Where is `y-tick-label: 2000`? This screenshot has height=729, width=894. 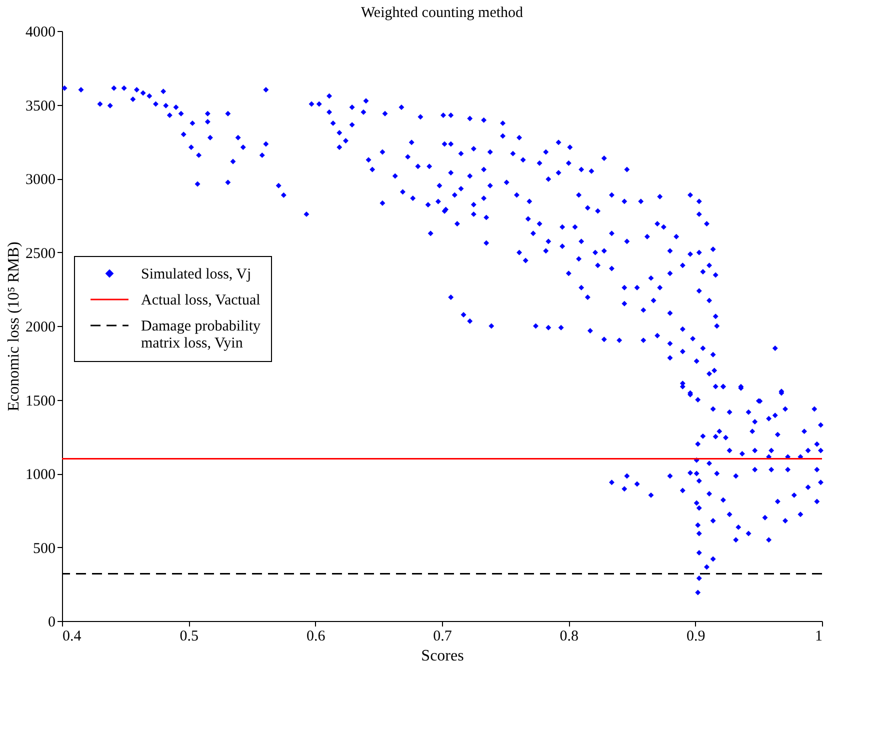
y-tick-label: 2000 is located at coordinates (41, 328).